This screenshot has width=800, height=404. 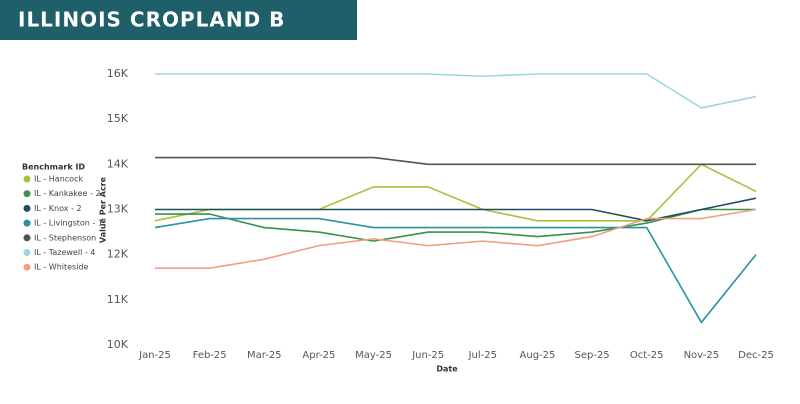 I want to click on title-banner, so click(x=178, y=20).